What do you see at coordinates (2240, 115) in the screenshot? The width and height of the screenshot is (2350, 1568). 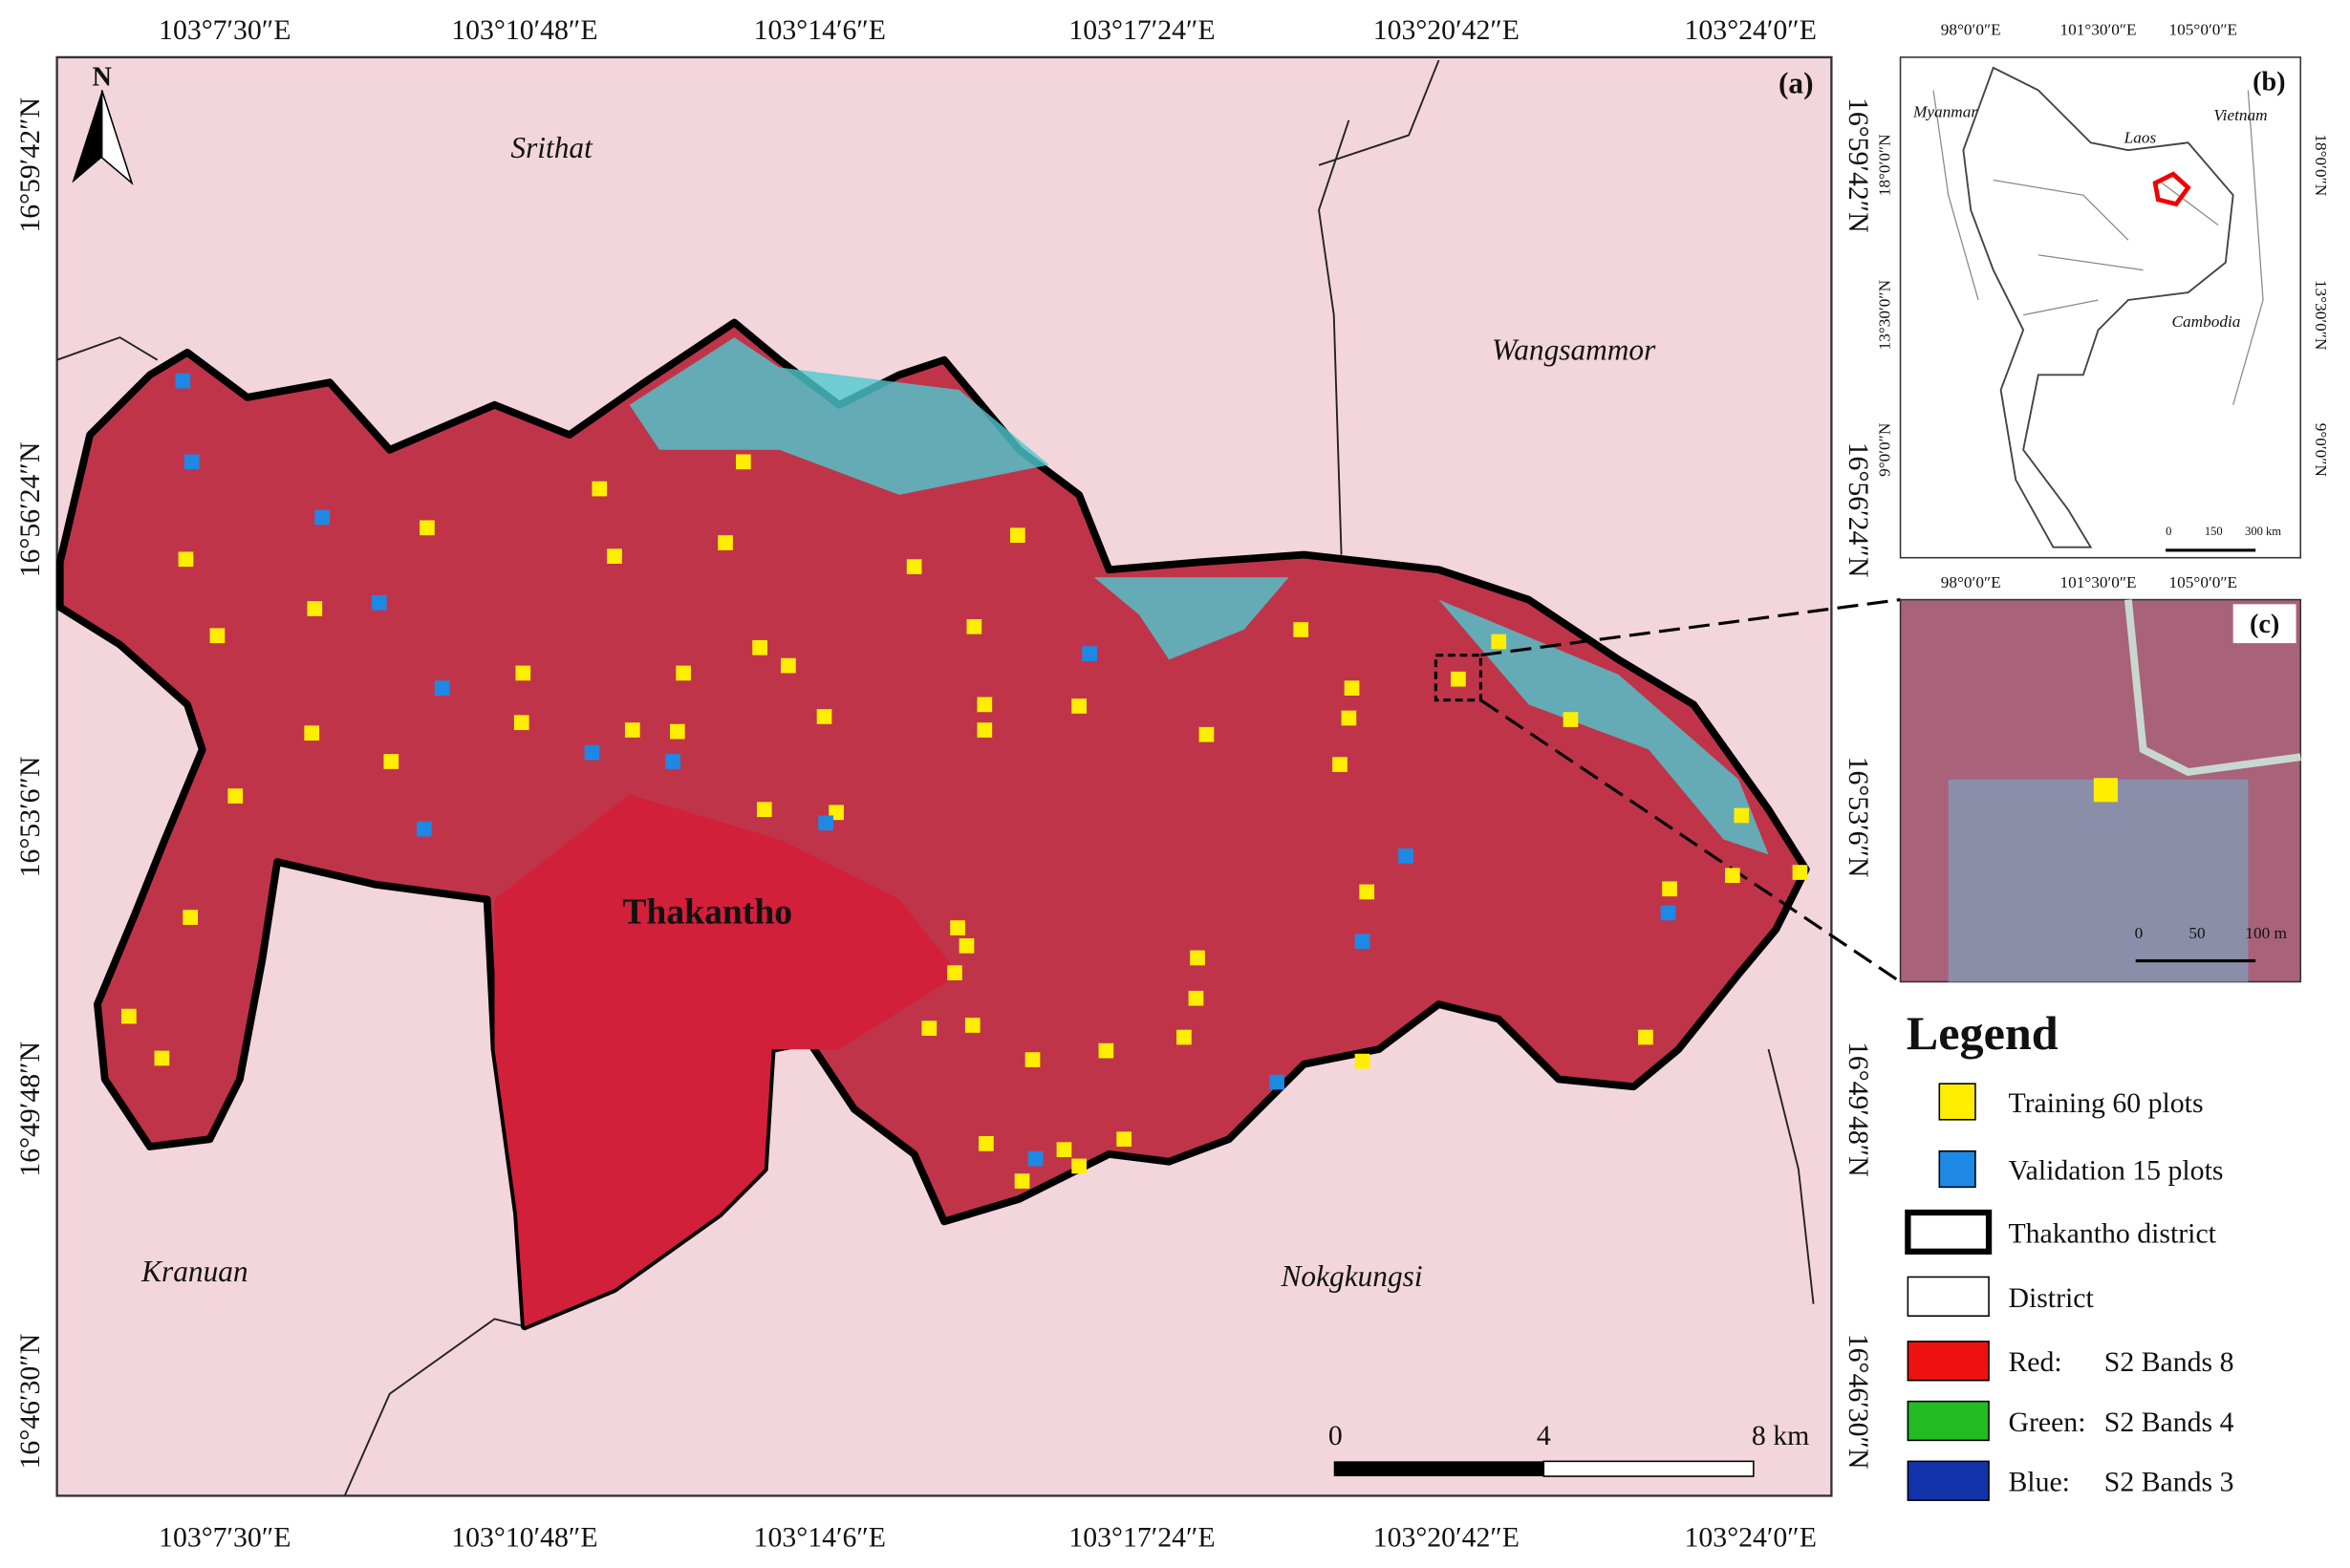 I see `country-label: Vietnam` at bounding box center [2240, 115].